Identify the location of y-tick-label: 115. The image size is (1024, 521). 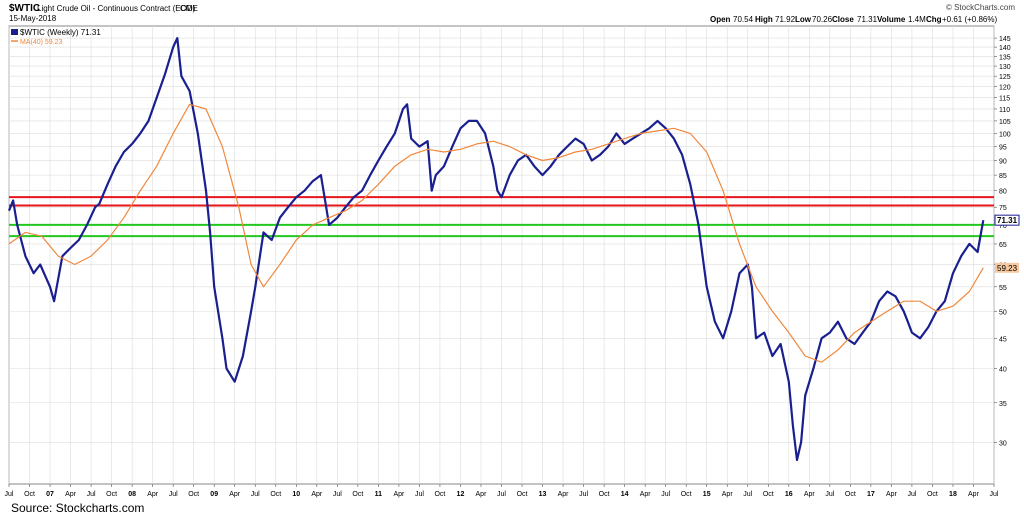
(1004, 99).